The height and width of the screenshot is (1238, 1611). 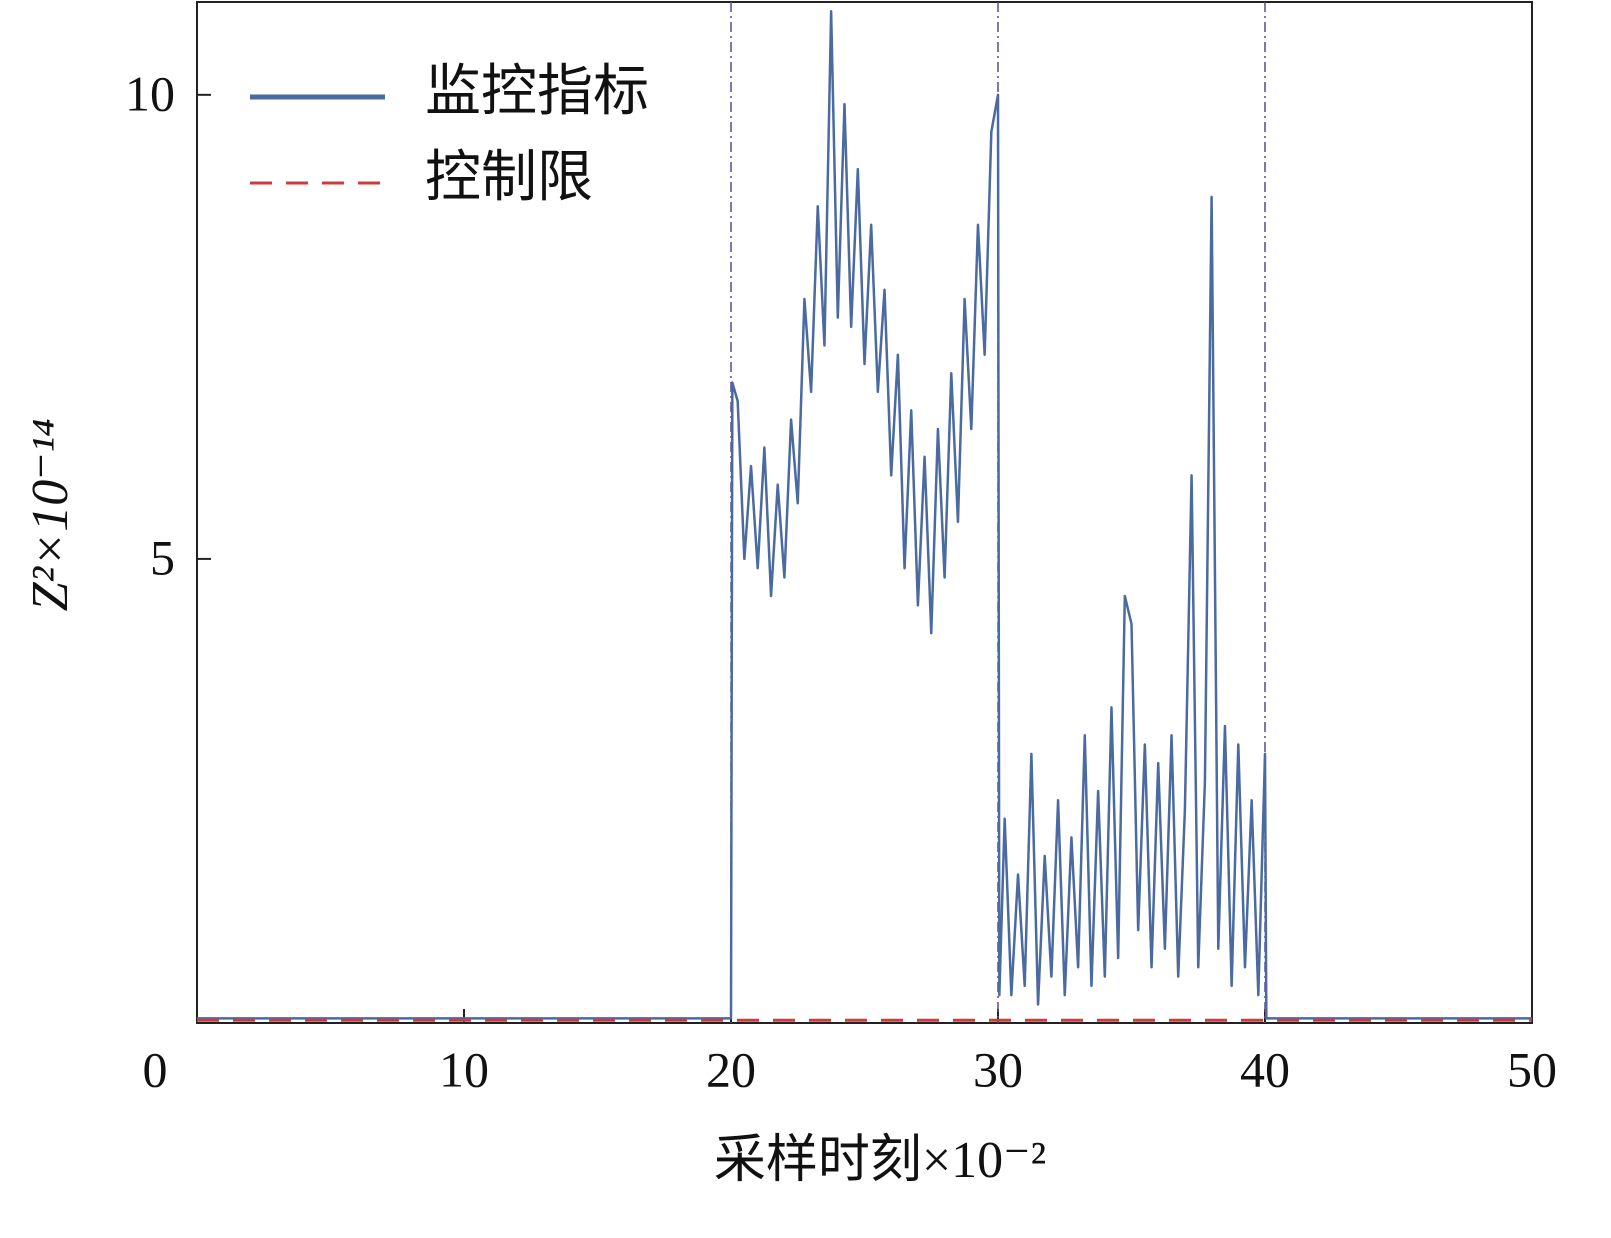 I want to click on legend-label: 监控指标, so click(x=537, y=92).